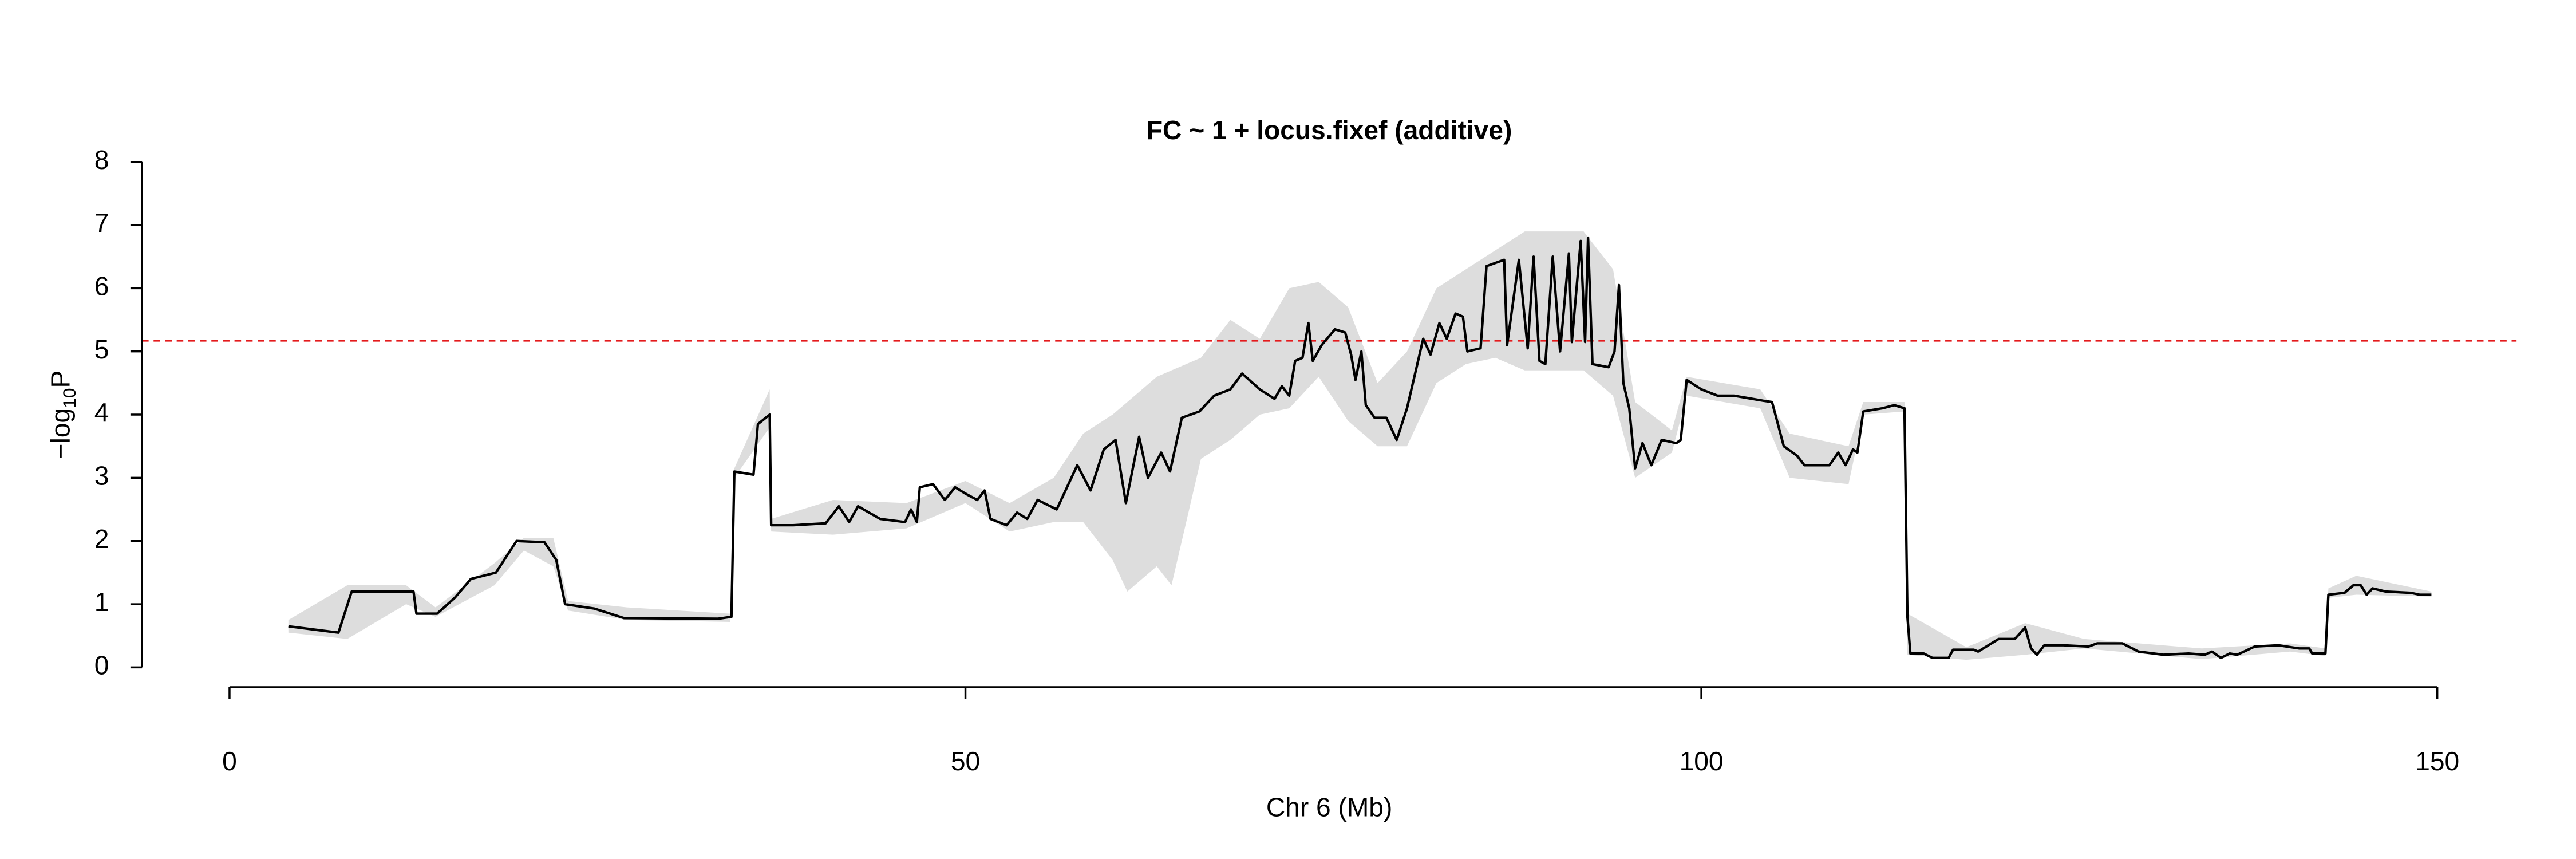  What do you see at coordinates (101, 539) in the screenshot?
I see `y-tick-label: 2` at bounding box center [101, 539].